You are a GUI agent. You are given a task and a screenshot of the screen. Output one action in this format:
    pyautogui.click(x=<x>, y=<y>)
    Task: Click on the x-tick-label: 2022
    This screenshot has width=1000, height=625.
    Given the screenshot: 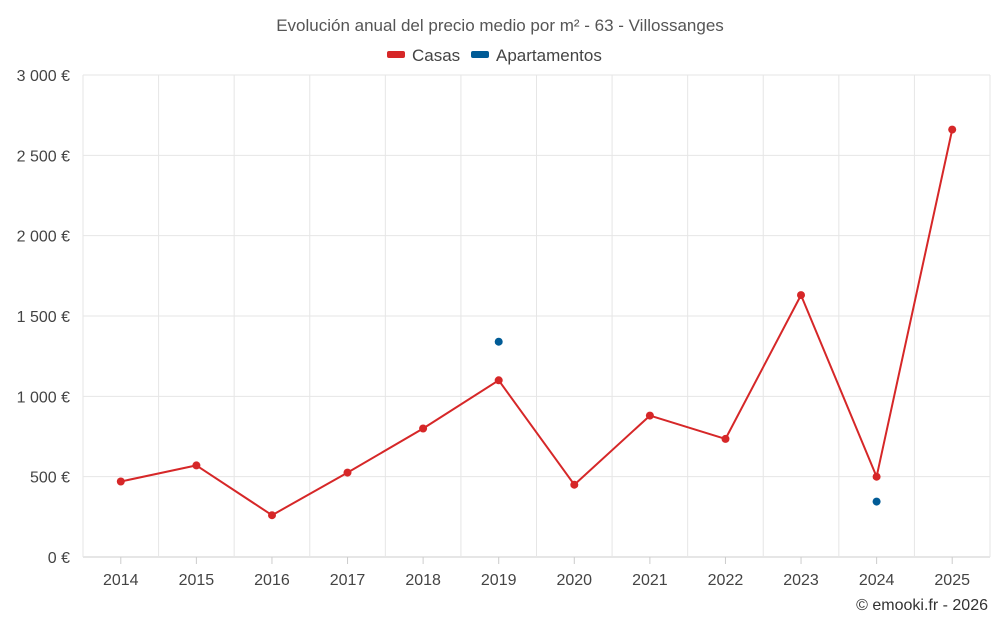 What is the action you would take?
    pyautogui.click(x=726, y=580)
    